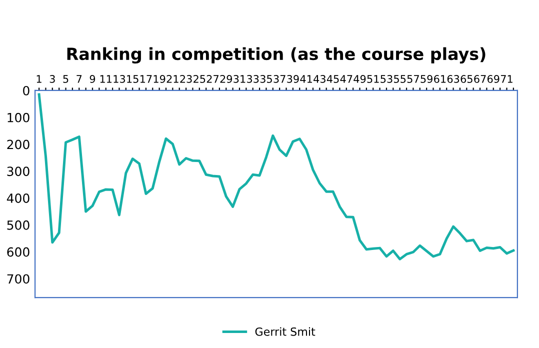  What do you see at coordinates (106, 79) in the screenshot?
I see `x-tick-label: 11` at bounding box center [106, 79].